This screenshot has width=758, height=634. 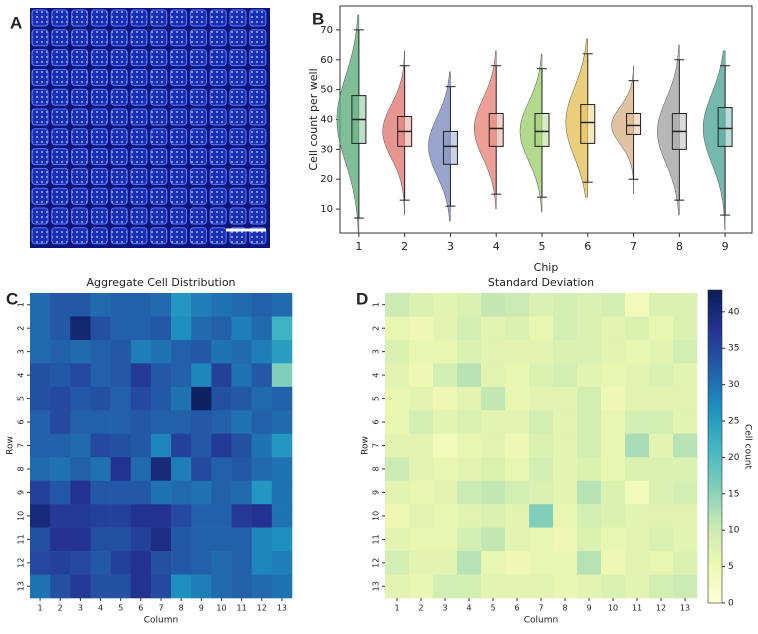 What do you see at coordinates (734, 312) in the screenshot?
I see `colorbar-tick-label: 40` at bounding box center [734, 312].